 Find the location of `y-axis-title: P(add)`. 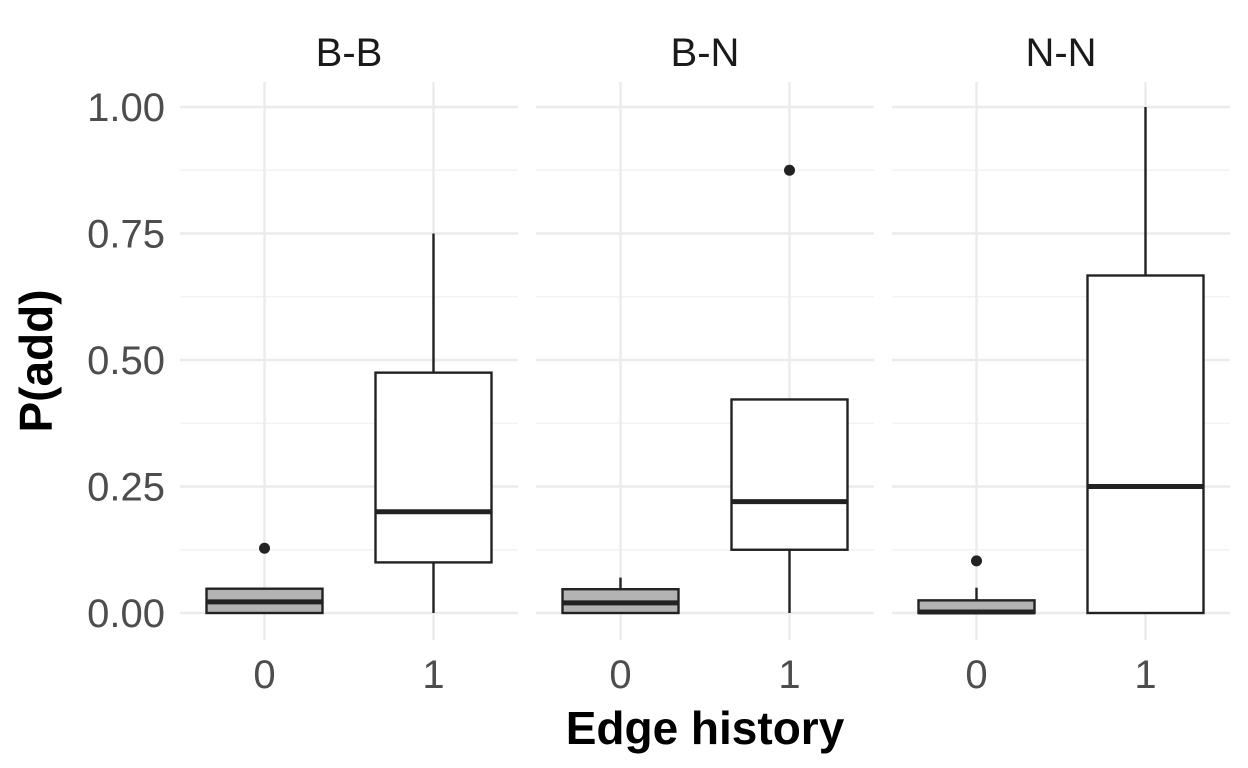

y-axis-title: P(add) is located at coordinates (36, 360).